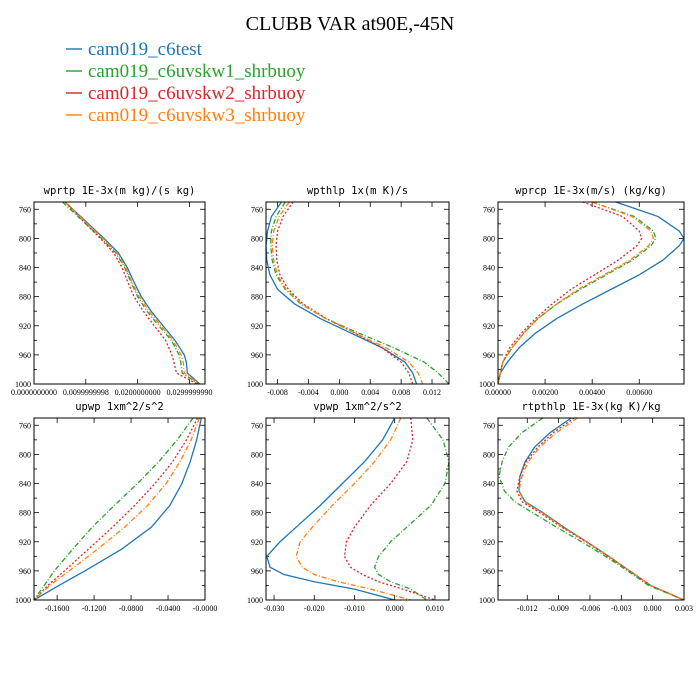  I want to click on x-tick-label: 0.008, so click(401, 392).